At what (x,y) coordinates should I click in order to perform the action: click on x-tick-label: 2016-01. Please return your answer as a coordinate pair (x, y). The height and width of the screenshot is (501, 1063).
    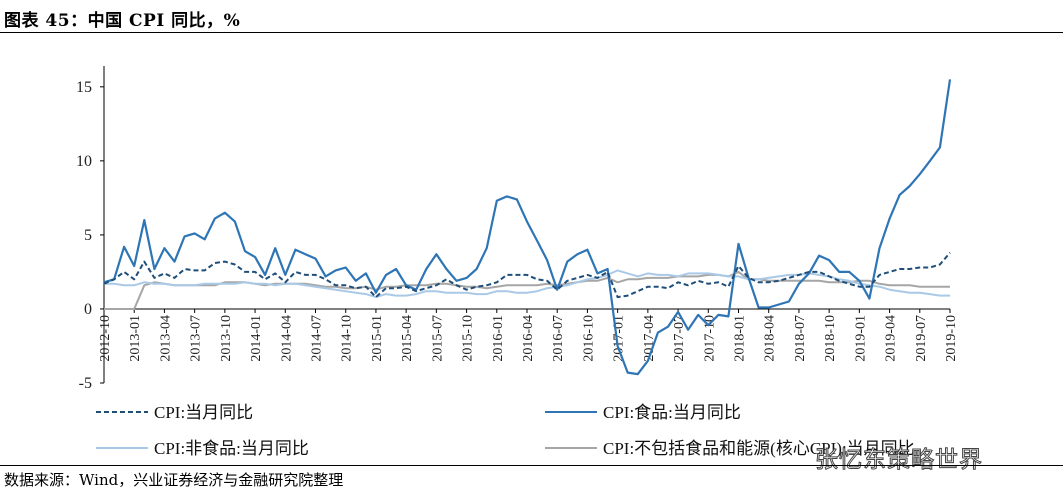
    Looking at the image, I should click on (498, 338).